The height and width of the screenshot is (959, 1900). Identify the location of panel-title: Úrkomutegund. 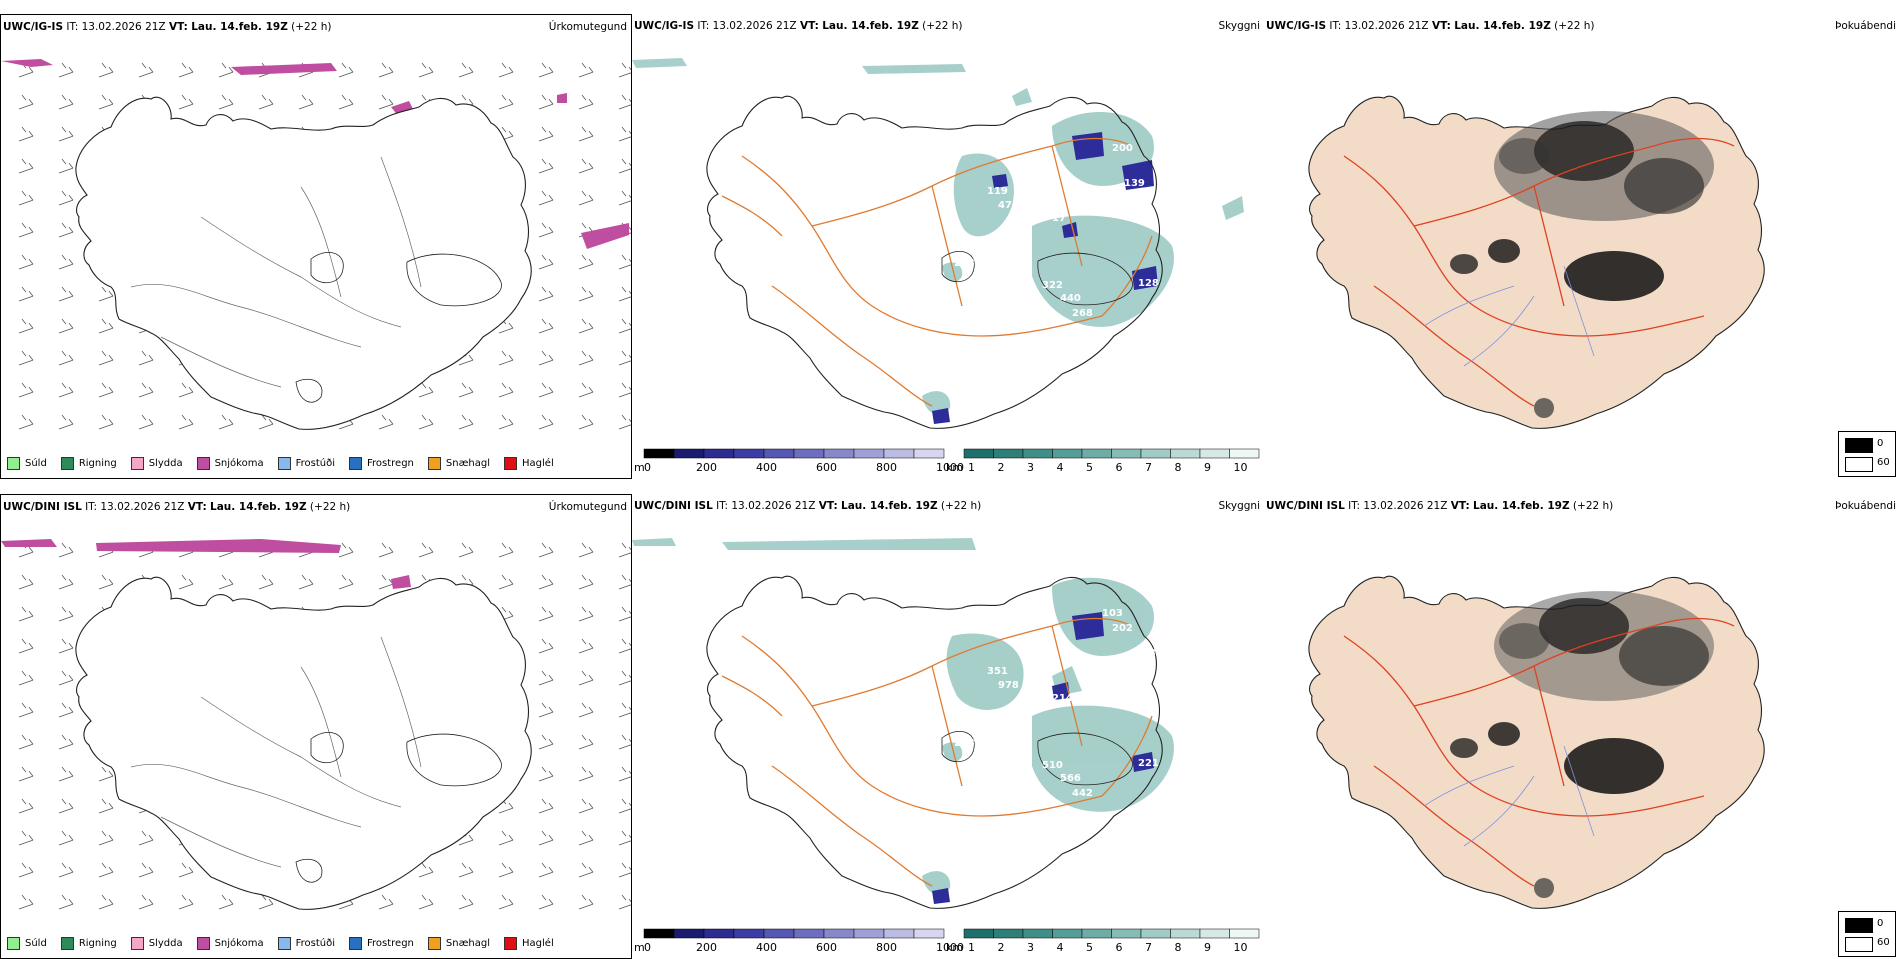
(587, 27).